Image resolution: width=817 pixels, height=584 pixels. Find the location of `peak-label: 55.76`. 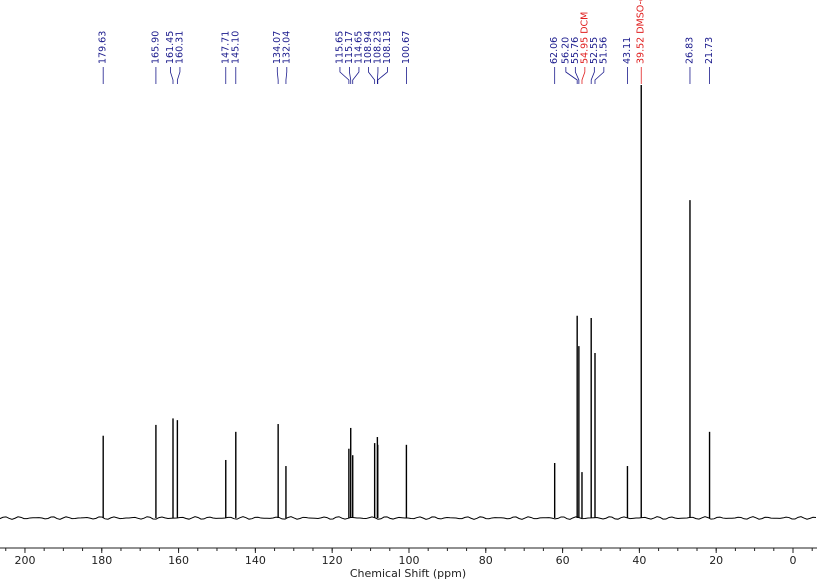

peak-label: 55.76 is located at coordinates (575, 50).